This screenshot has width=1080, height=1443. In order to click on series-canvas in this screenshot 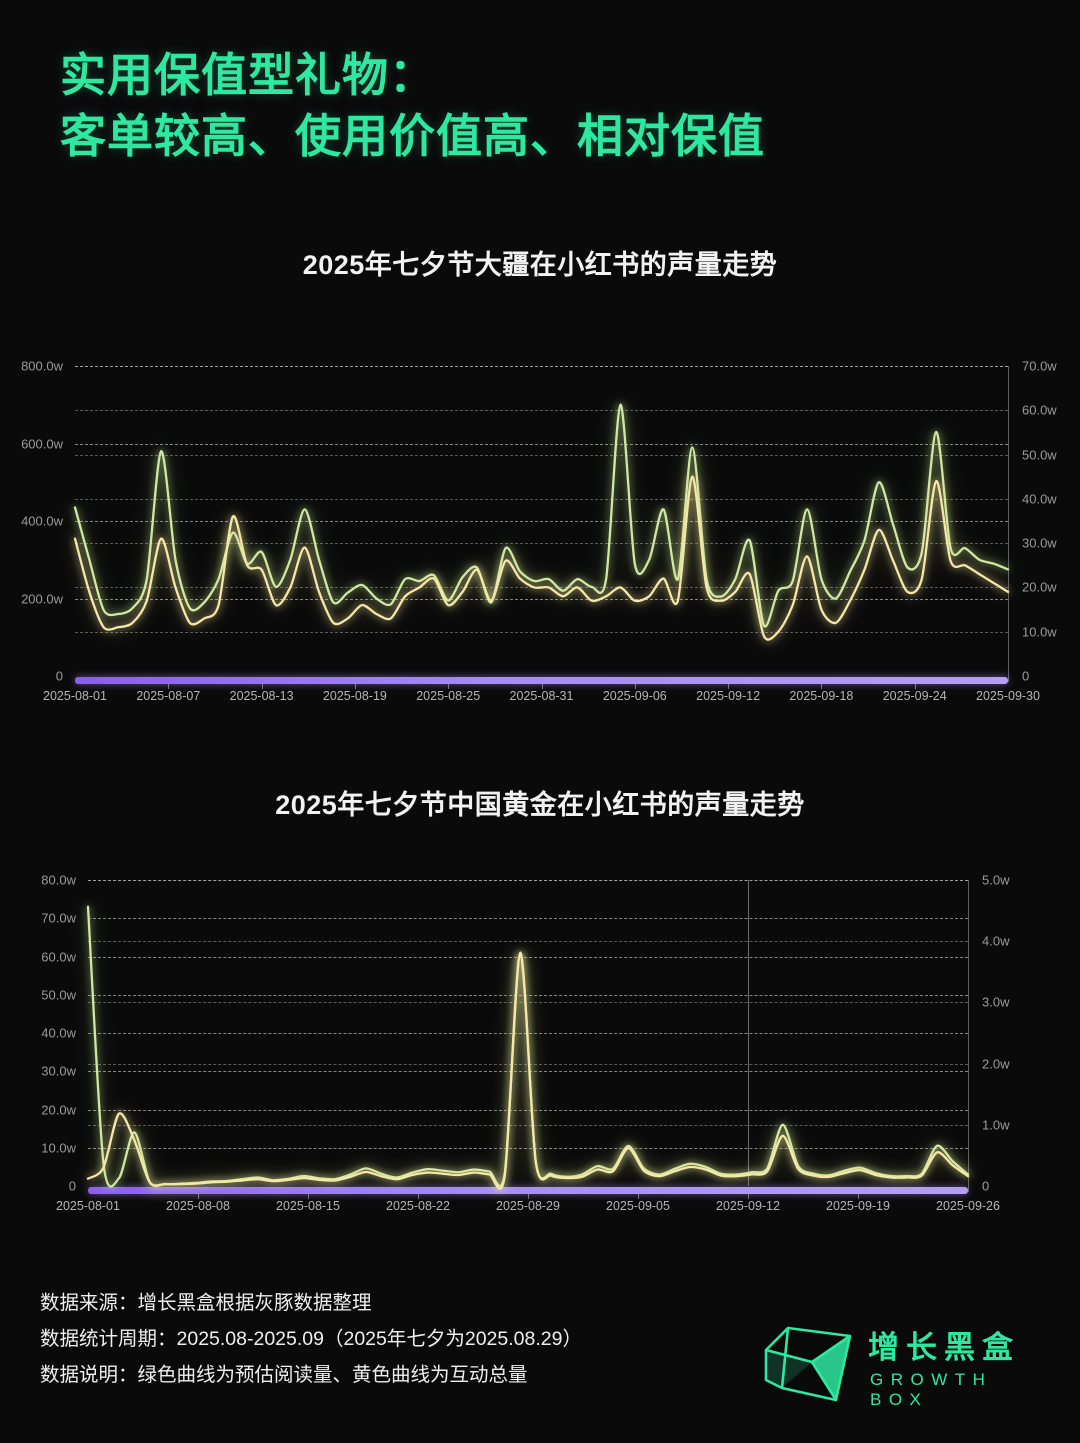, I will do `click(541, 522)`.